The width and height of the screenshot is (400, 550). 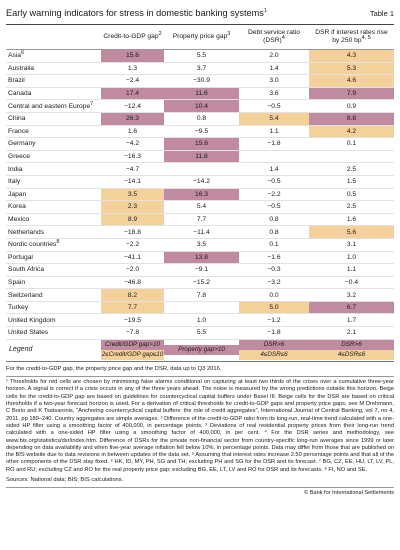 What do you see at coordinates (351, 232) in the screenshot?
I see `value-cell: 5.6` at bounding box center [351, 232].